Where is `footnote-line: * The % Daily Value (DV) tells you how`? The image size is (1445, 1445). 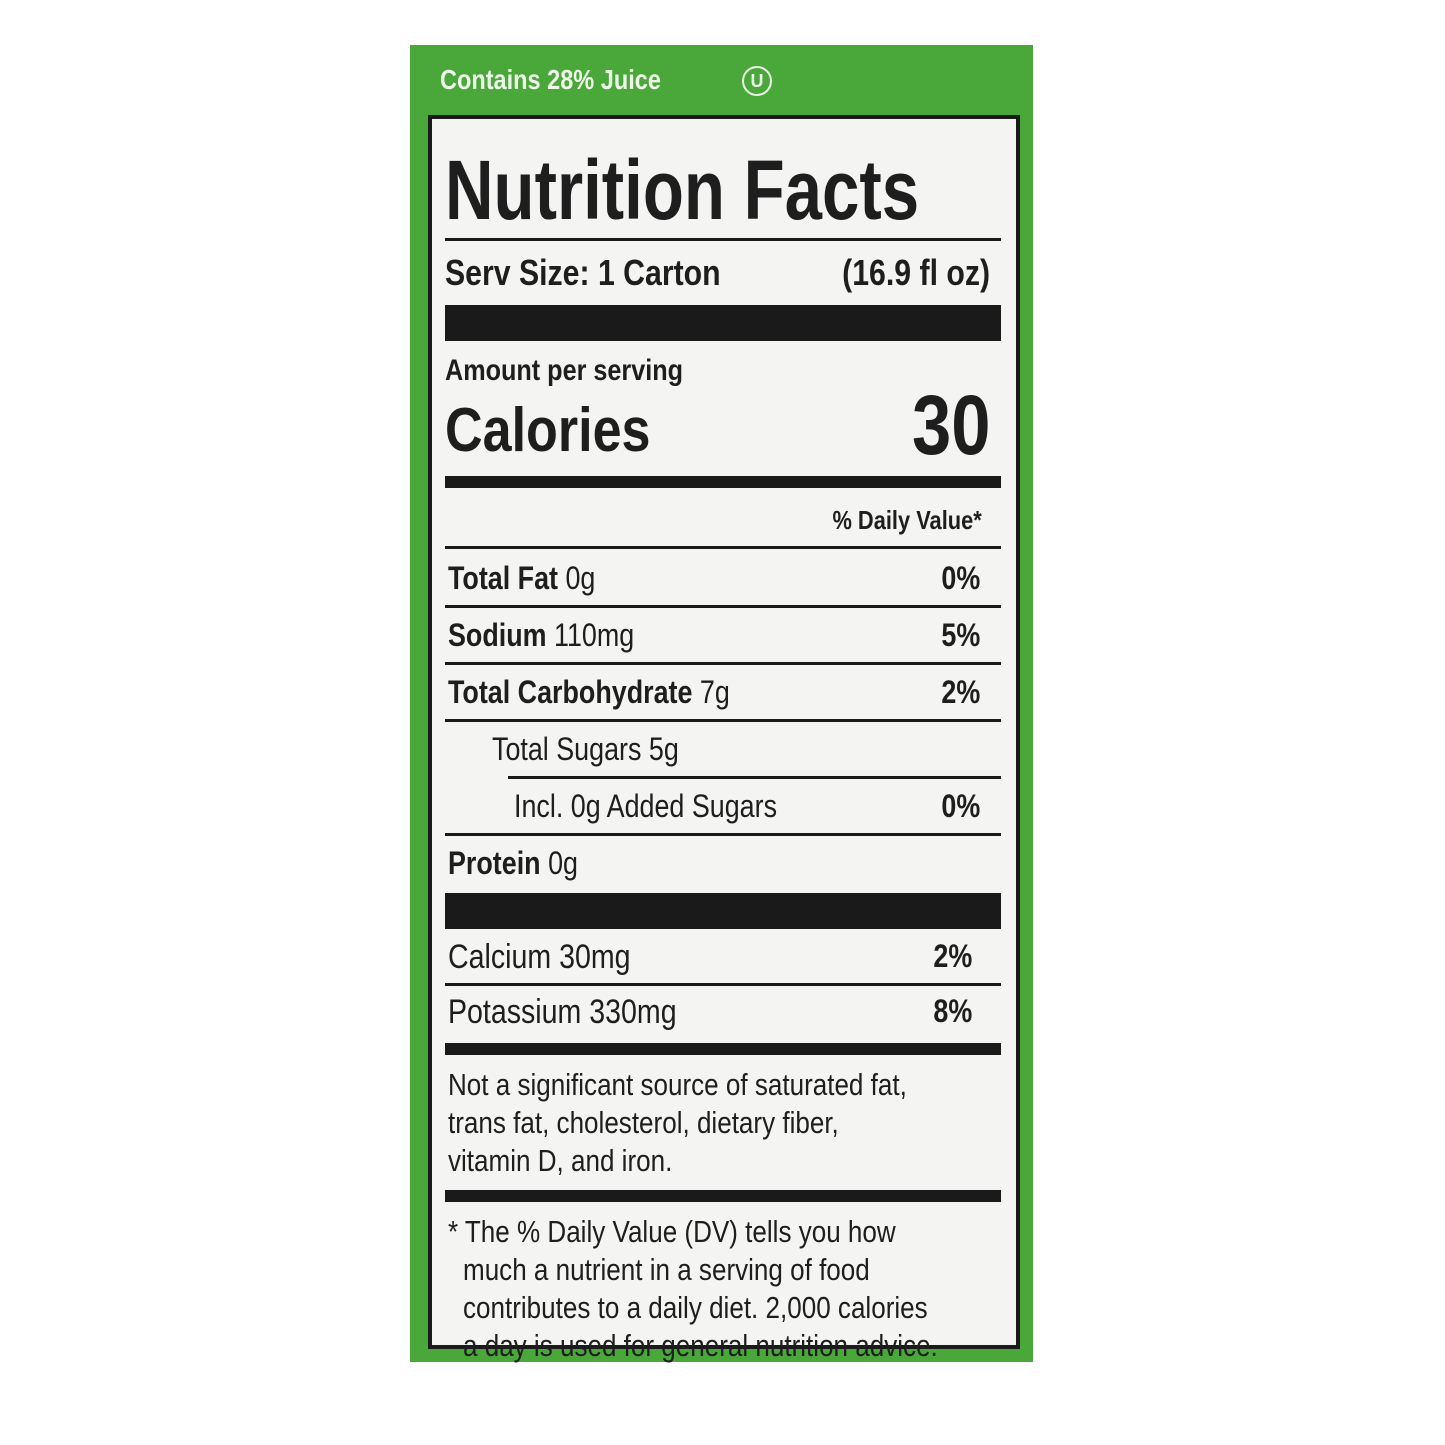 footnote-line: * The % Daily Value (DV) tells you how is located at coordinates (672, 1231).